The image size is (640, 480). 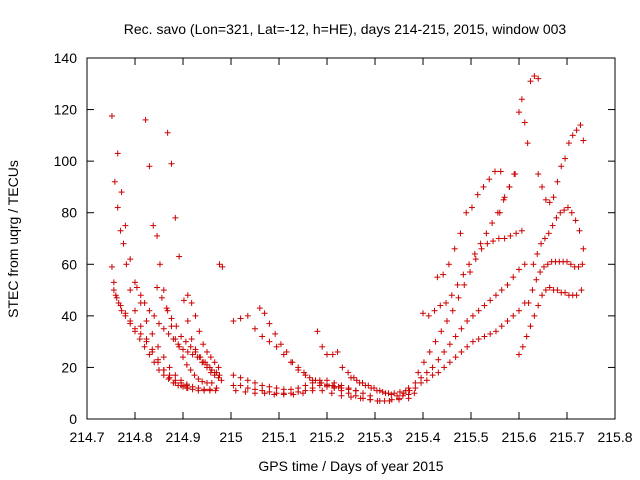 What do you see at coordinates (350, 466) in the screenshot?
I see `x-axis-label: GPS time / Days of year 2015` at bounding box center [350, 466].